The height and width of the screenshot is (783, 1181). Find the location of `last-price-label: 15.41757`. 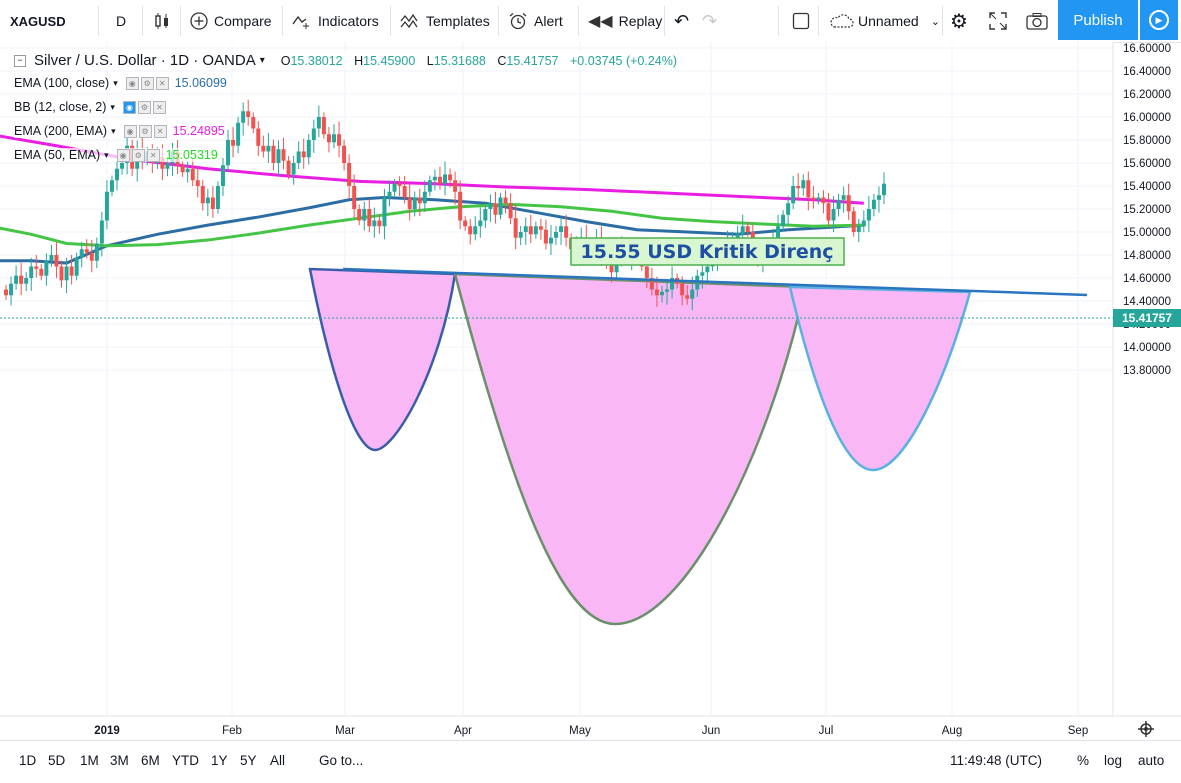

last-price-label: 15.41757 is located at coordinates (1147, 318).